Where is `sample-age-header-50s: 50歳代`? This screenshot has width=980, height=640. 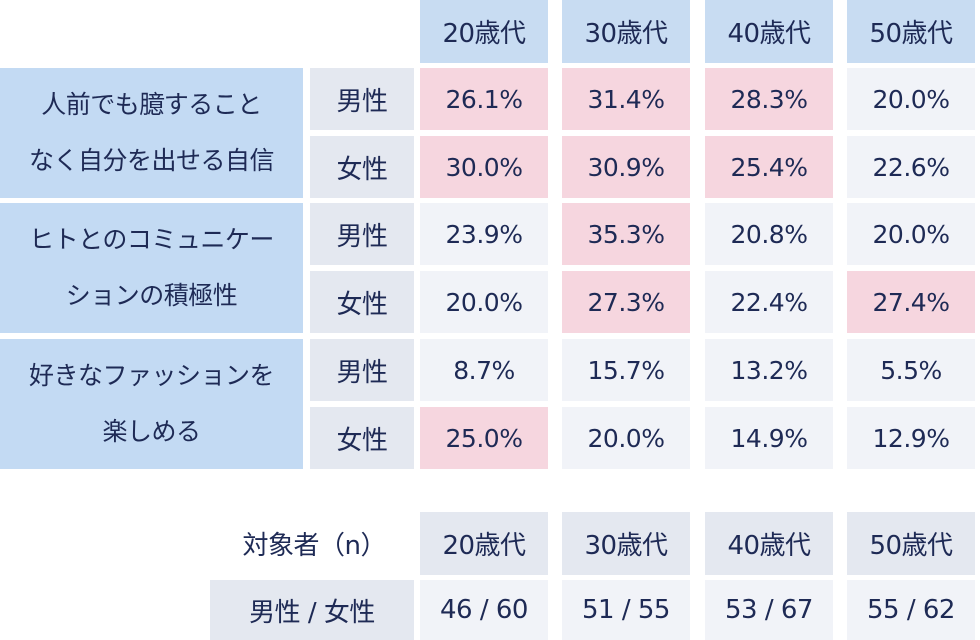 sample-age-header-50s: 50歳代 is located at coordinates (911, 543).